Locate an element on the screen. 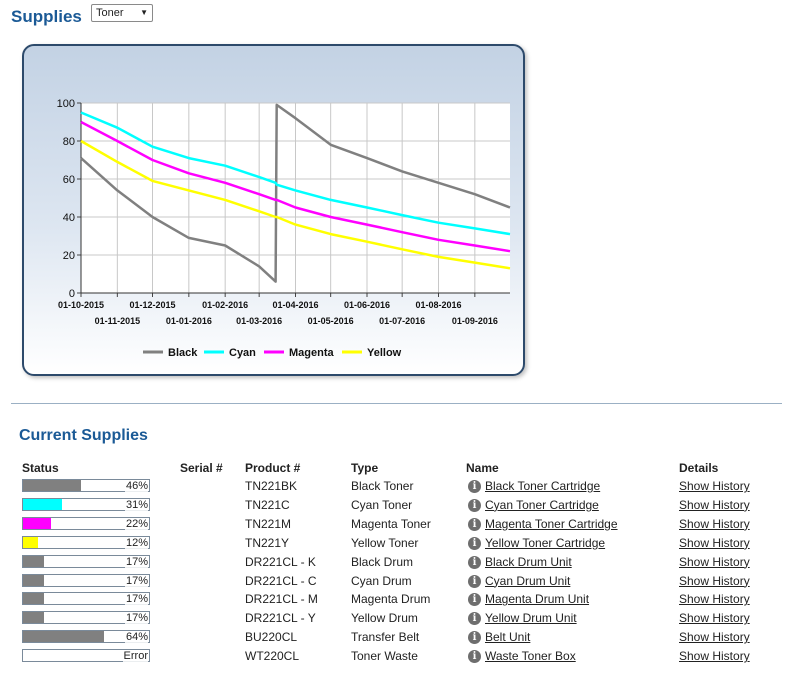 The height and width of the screenshot is (681, 800). supply-name-link: Yellow Toner Cartridge is located at coordinates (545, 542).